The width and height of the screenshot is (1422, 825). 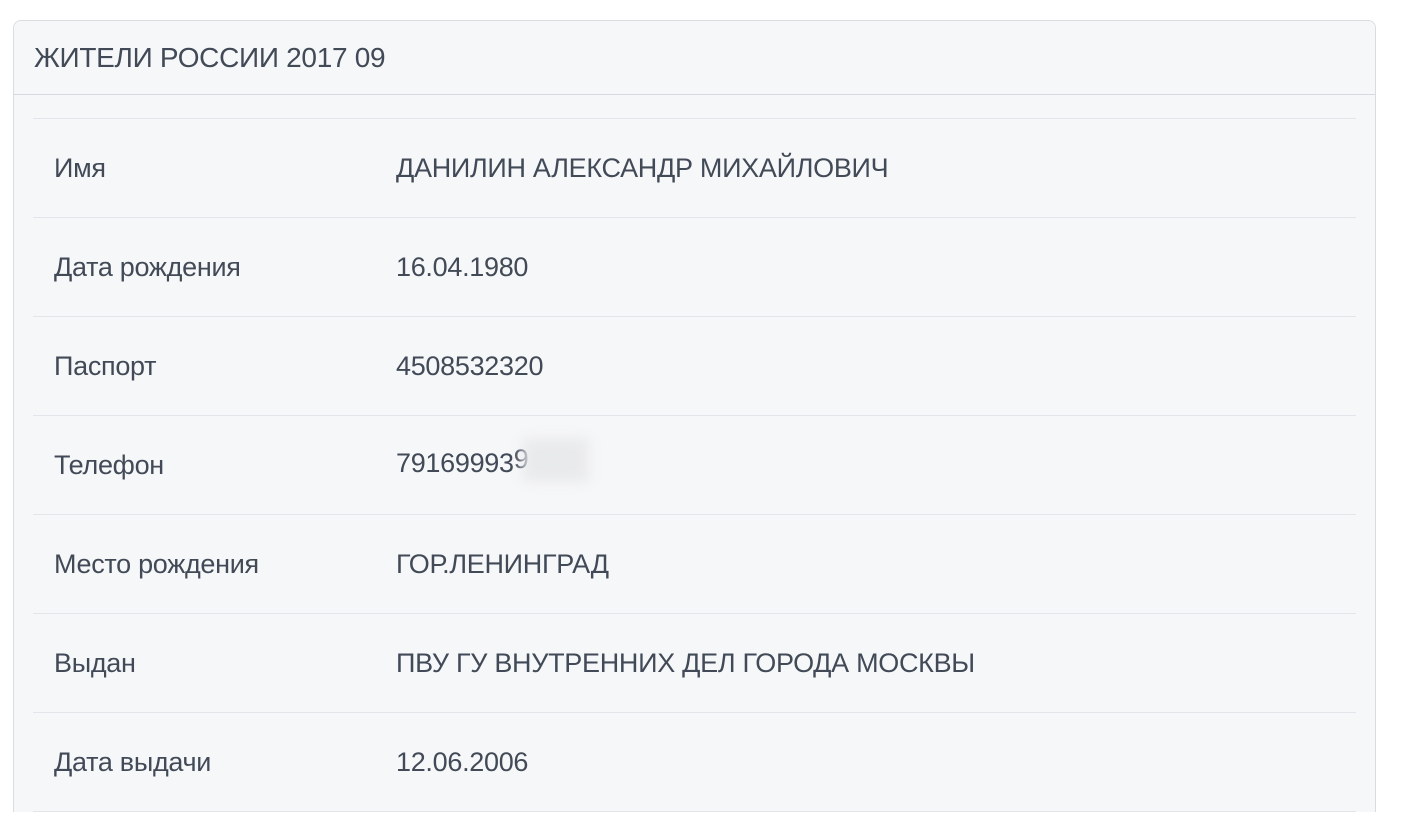 I want to click on field-row-birthplace: Место рождения ГОР.ЛЕНИНГРАД, so click(x=694, y=563).